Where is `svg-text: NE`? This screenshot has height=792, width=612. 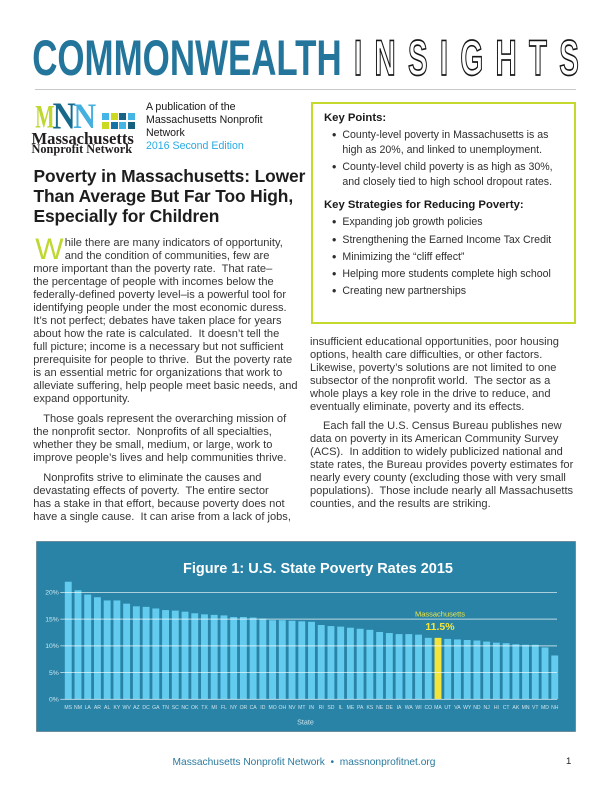 svg-text: NE is located at coordinates (380, 708).